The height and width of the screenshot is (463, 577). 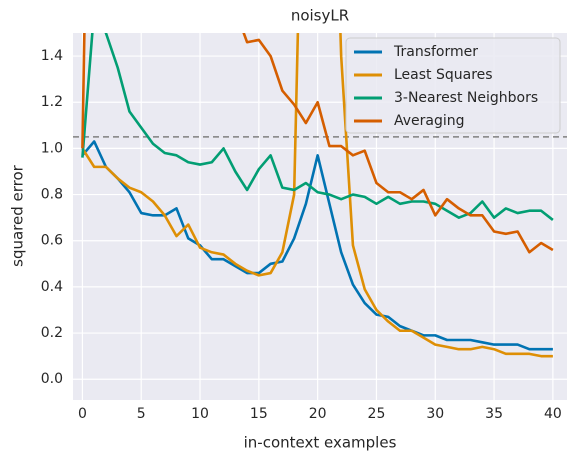 I want to click on x-tick-label: 10, so click(x=200, y=414).